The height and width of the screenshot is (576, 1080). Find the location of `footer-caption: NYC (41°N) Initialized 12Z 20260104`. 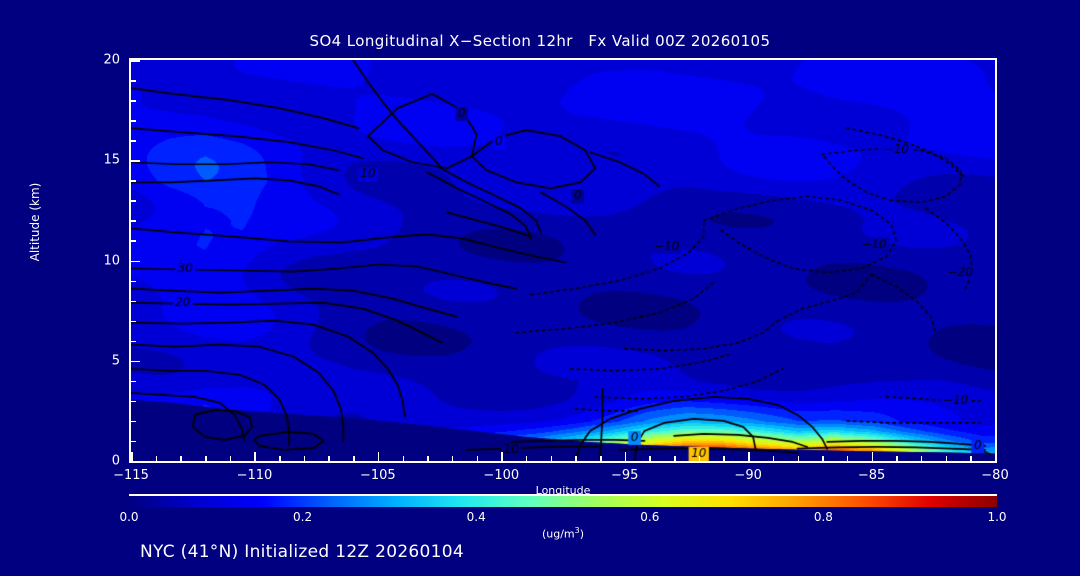

footer-caption: NYC (41°N) Initialized 12Z 20260104 is located at coordinates (302, 552).